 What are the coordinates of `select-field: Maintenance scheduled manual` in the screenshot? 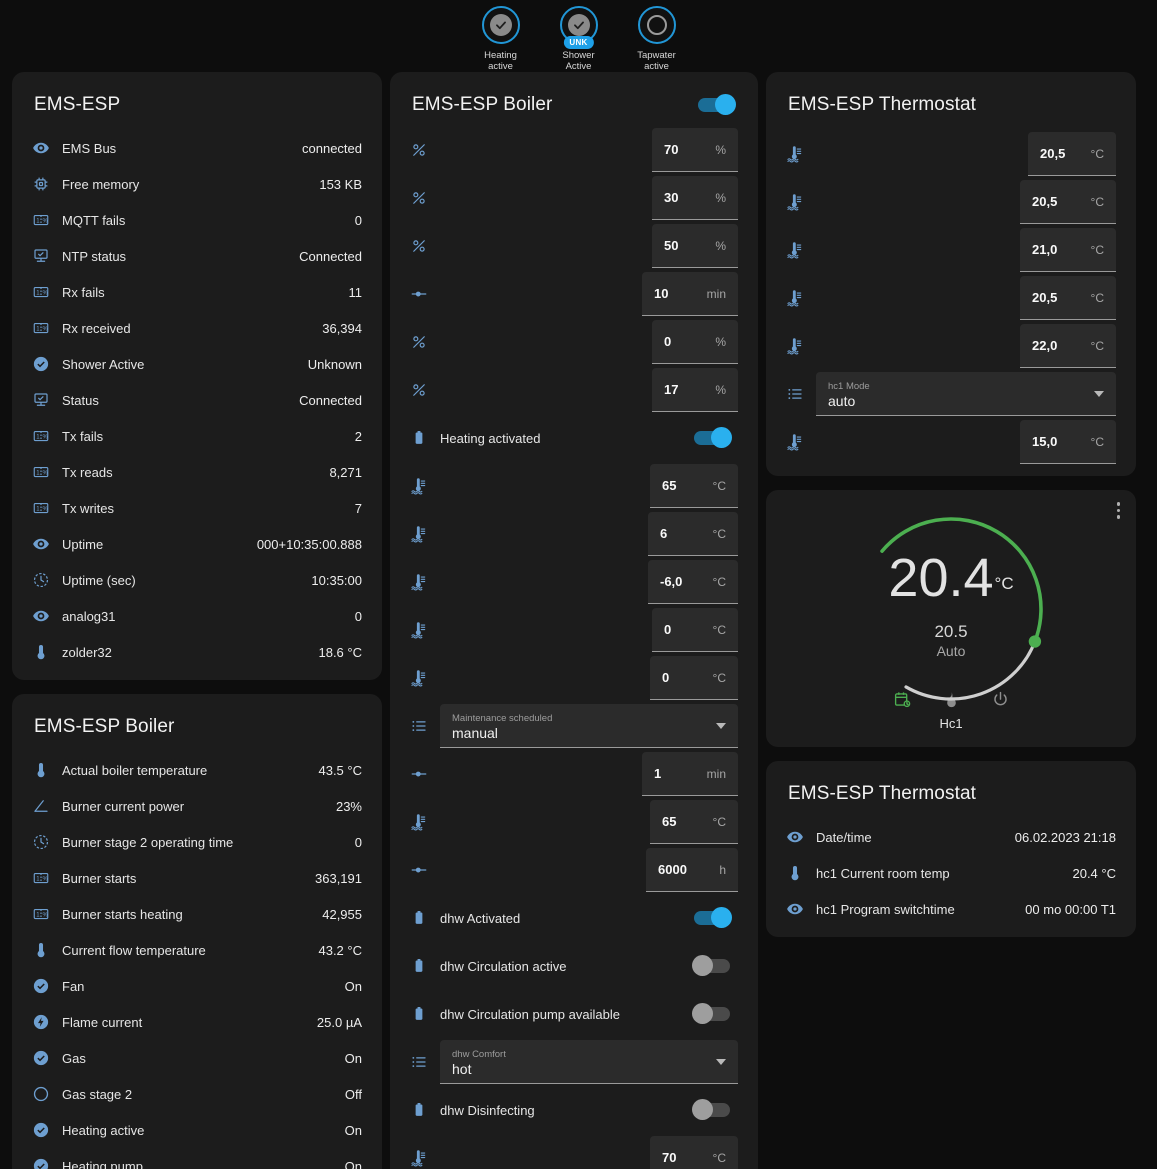 It's located at (589, 726).